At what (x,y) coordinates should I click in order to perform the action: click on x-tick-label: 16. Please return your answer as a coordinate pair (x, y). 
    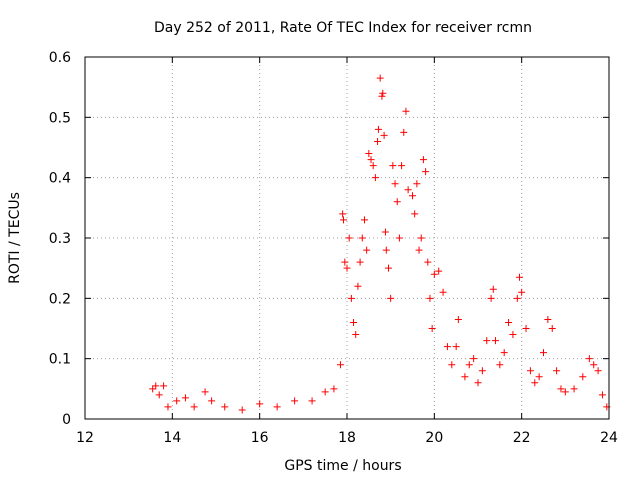
    Looking at the image, I should click on (260, 438).